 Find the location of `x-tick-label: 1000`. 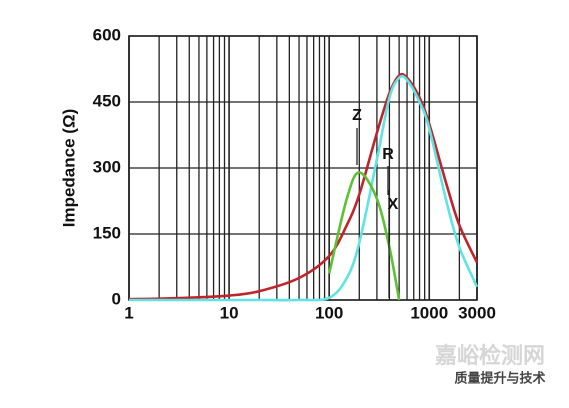

x-tick-label: 1000 is located at coordinates (429, 312).